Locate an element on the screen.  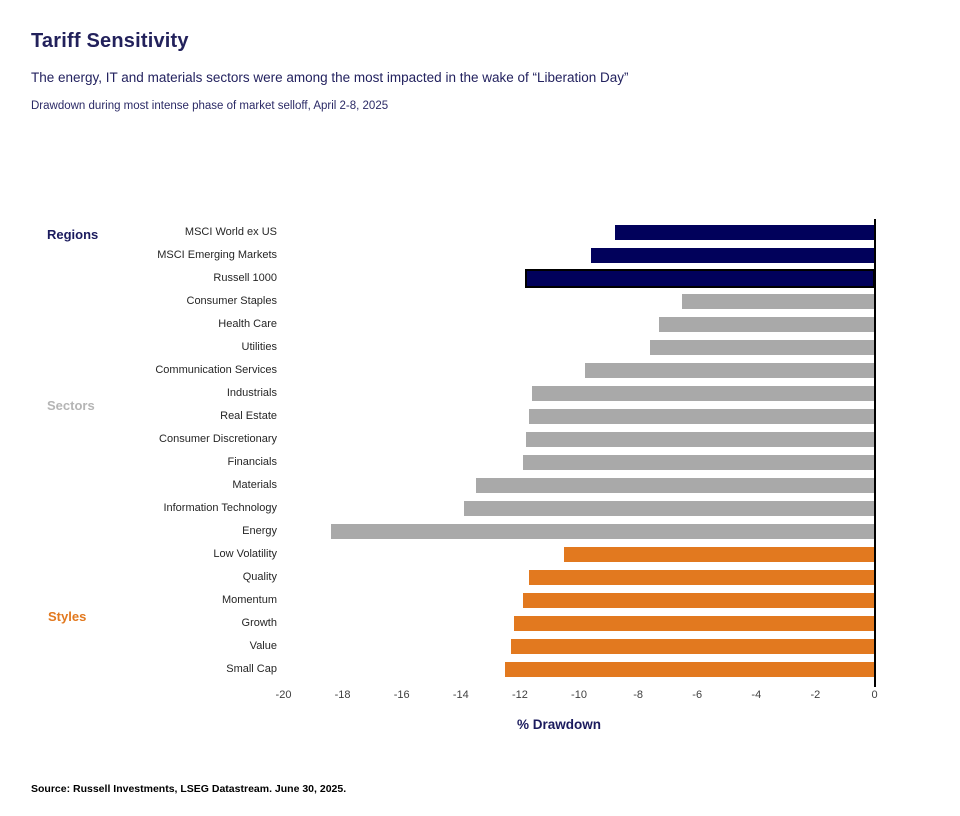
x-tick-label: -20 is located at coordinates (283, 695).